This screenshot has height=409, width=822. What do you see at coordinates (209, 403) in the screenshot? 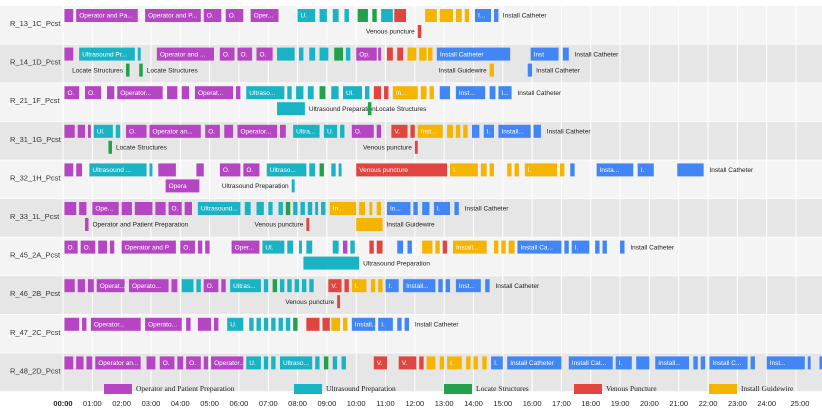
I see `x-tick-label: 05:00` at bounding box center [209, 403].